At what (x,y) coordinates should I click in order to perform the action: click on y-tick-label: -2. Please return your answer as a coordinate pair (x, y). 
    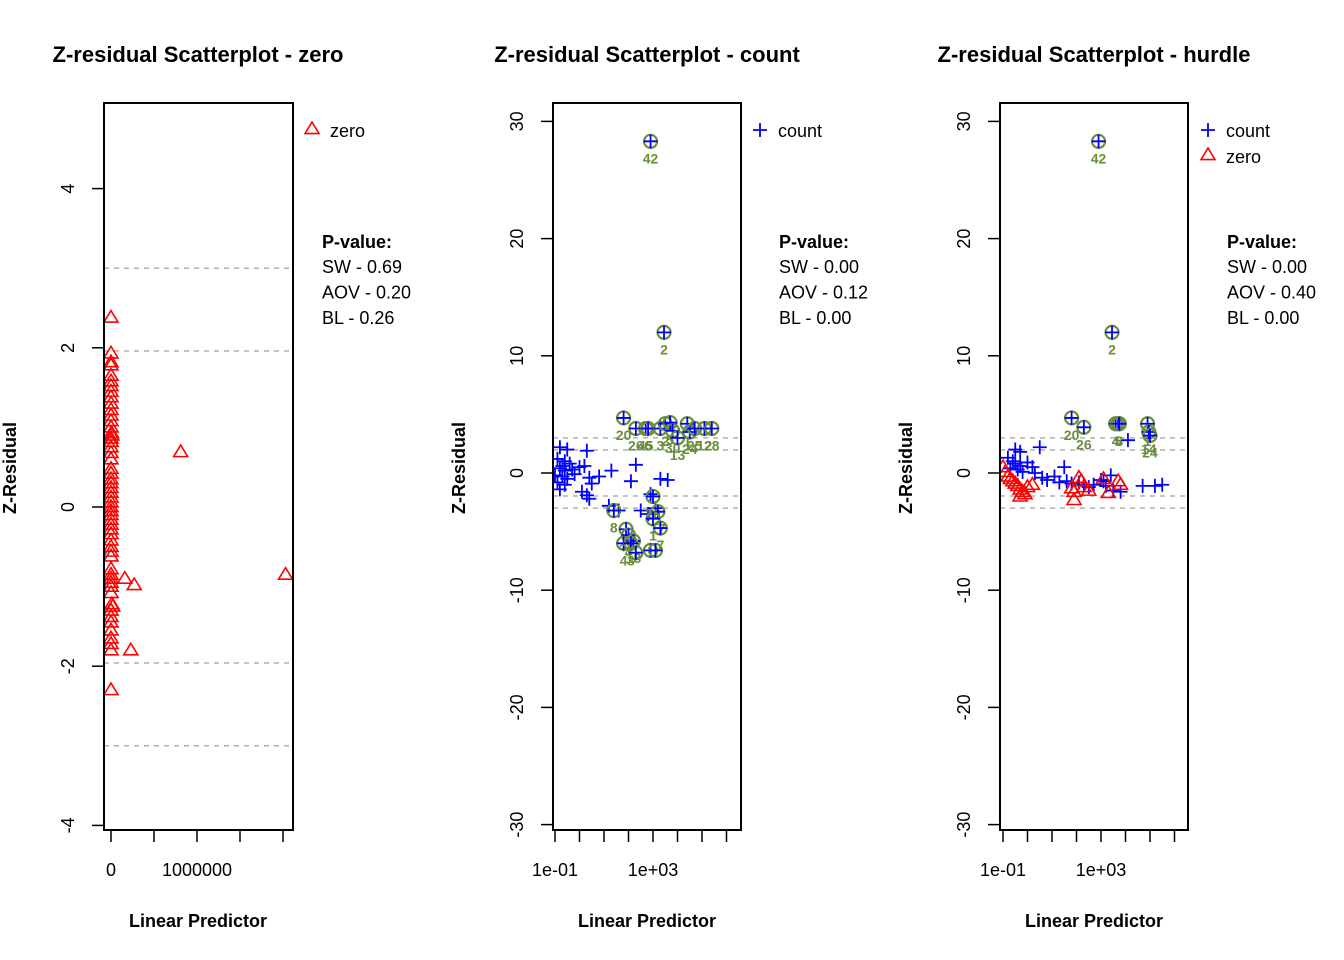
    Looking at the image, I should click on (68, 666).